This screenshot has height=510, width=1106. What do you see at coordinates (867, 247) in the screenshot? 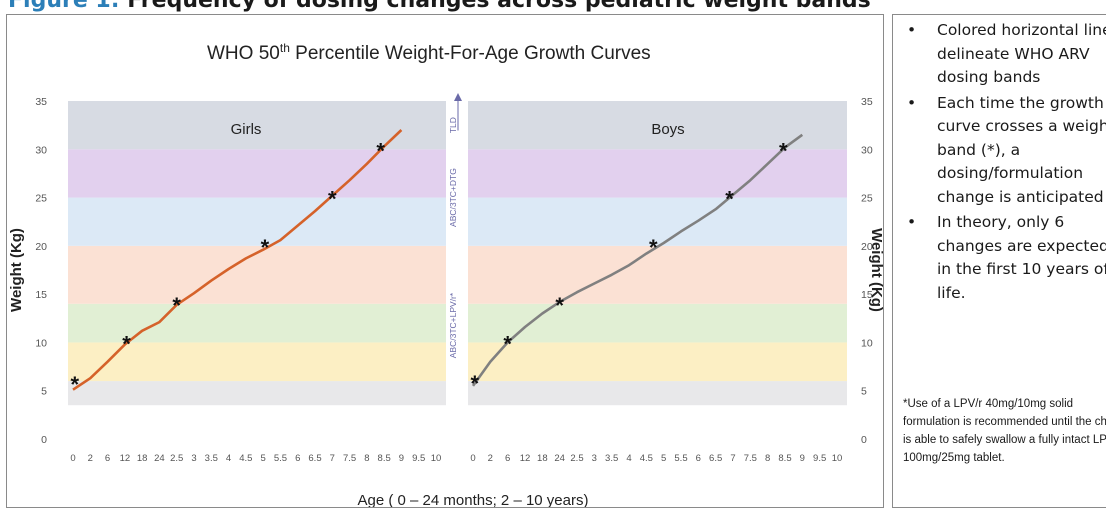
I see `y-tick-label-right: 20` at bounding box center [867, 247].